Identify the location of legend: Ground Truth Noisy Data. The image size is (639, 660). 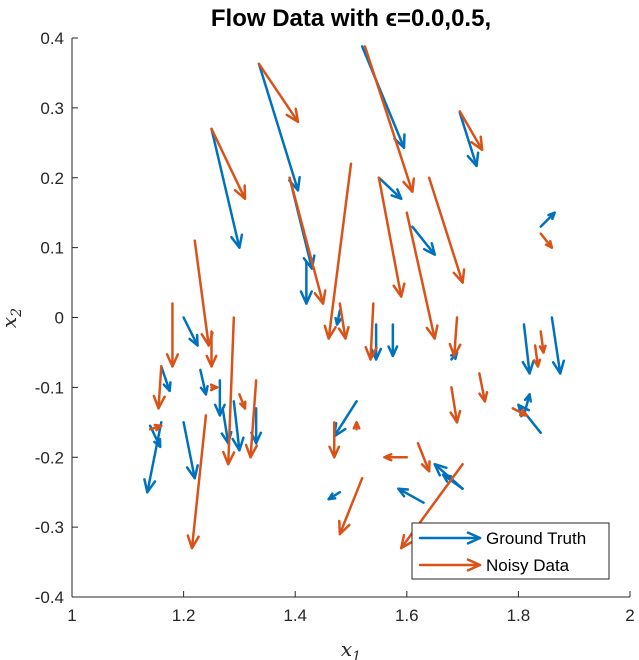
(510, 551).